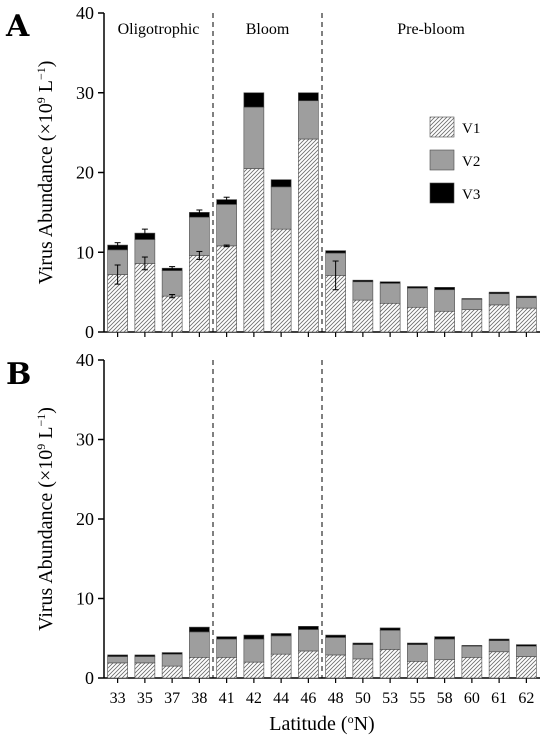  I want to click on x-axis-title-main: Latitude (, so click(308, 724).